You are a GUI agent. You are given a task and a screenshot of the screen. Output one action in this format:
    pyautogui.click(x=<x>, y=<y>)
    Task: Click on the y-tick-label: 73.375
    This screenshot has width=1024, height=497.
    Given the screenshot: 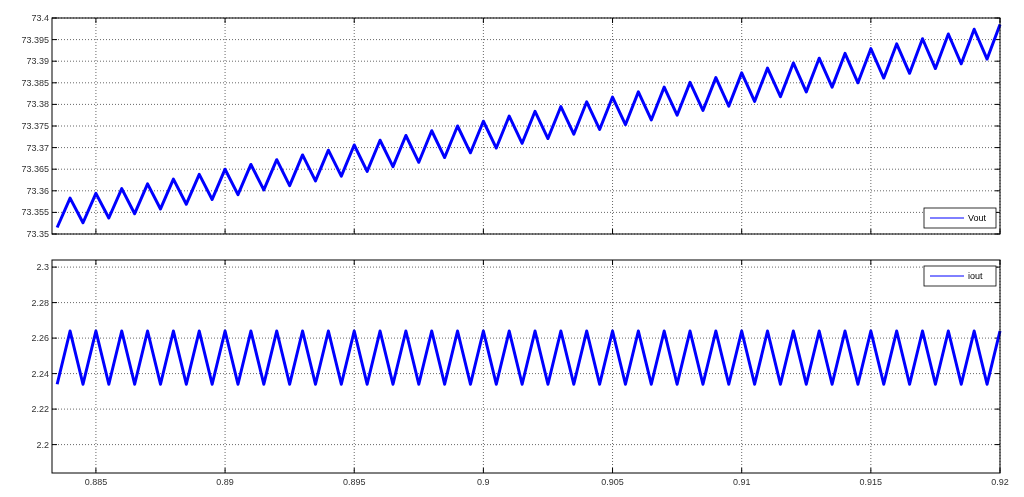 What is the action you would take?
    pyautogui.click(x=35, y=126)
    